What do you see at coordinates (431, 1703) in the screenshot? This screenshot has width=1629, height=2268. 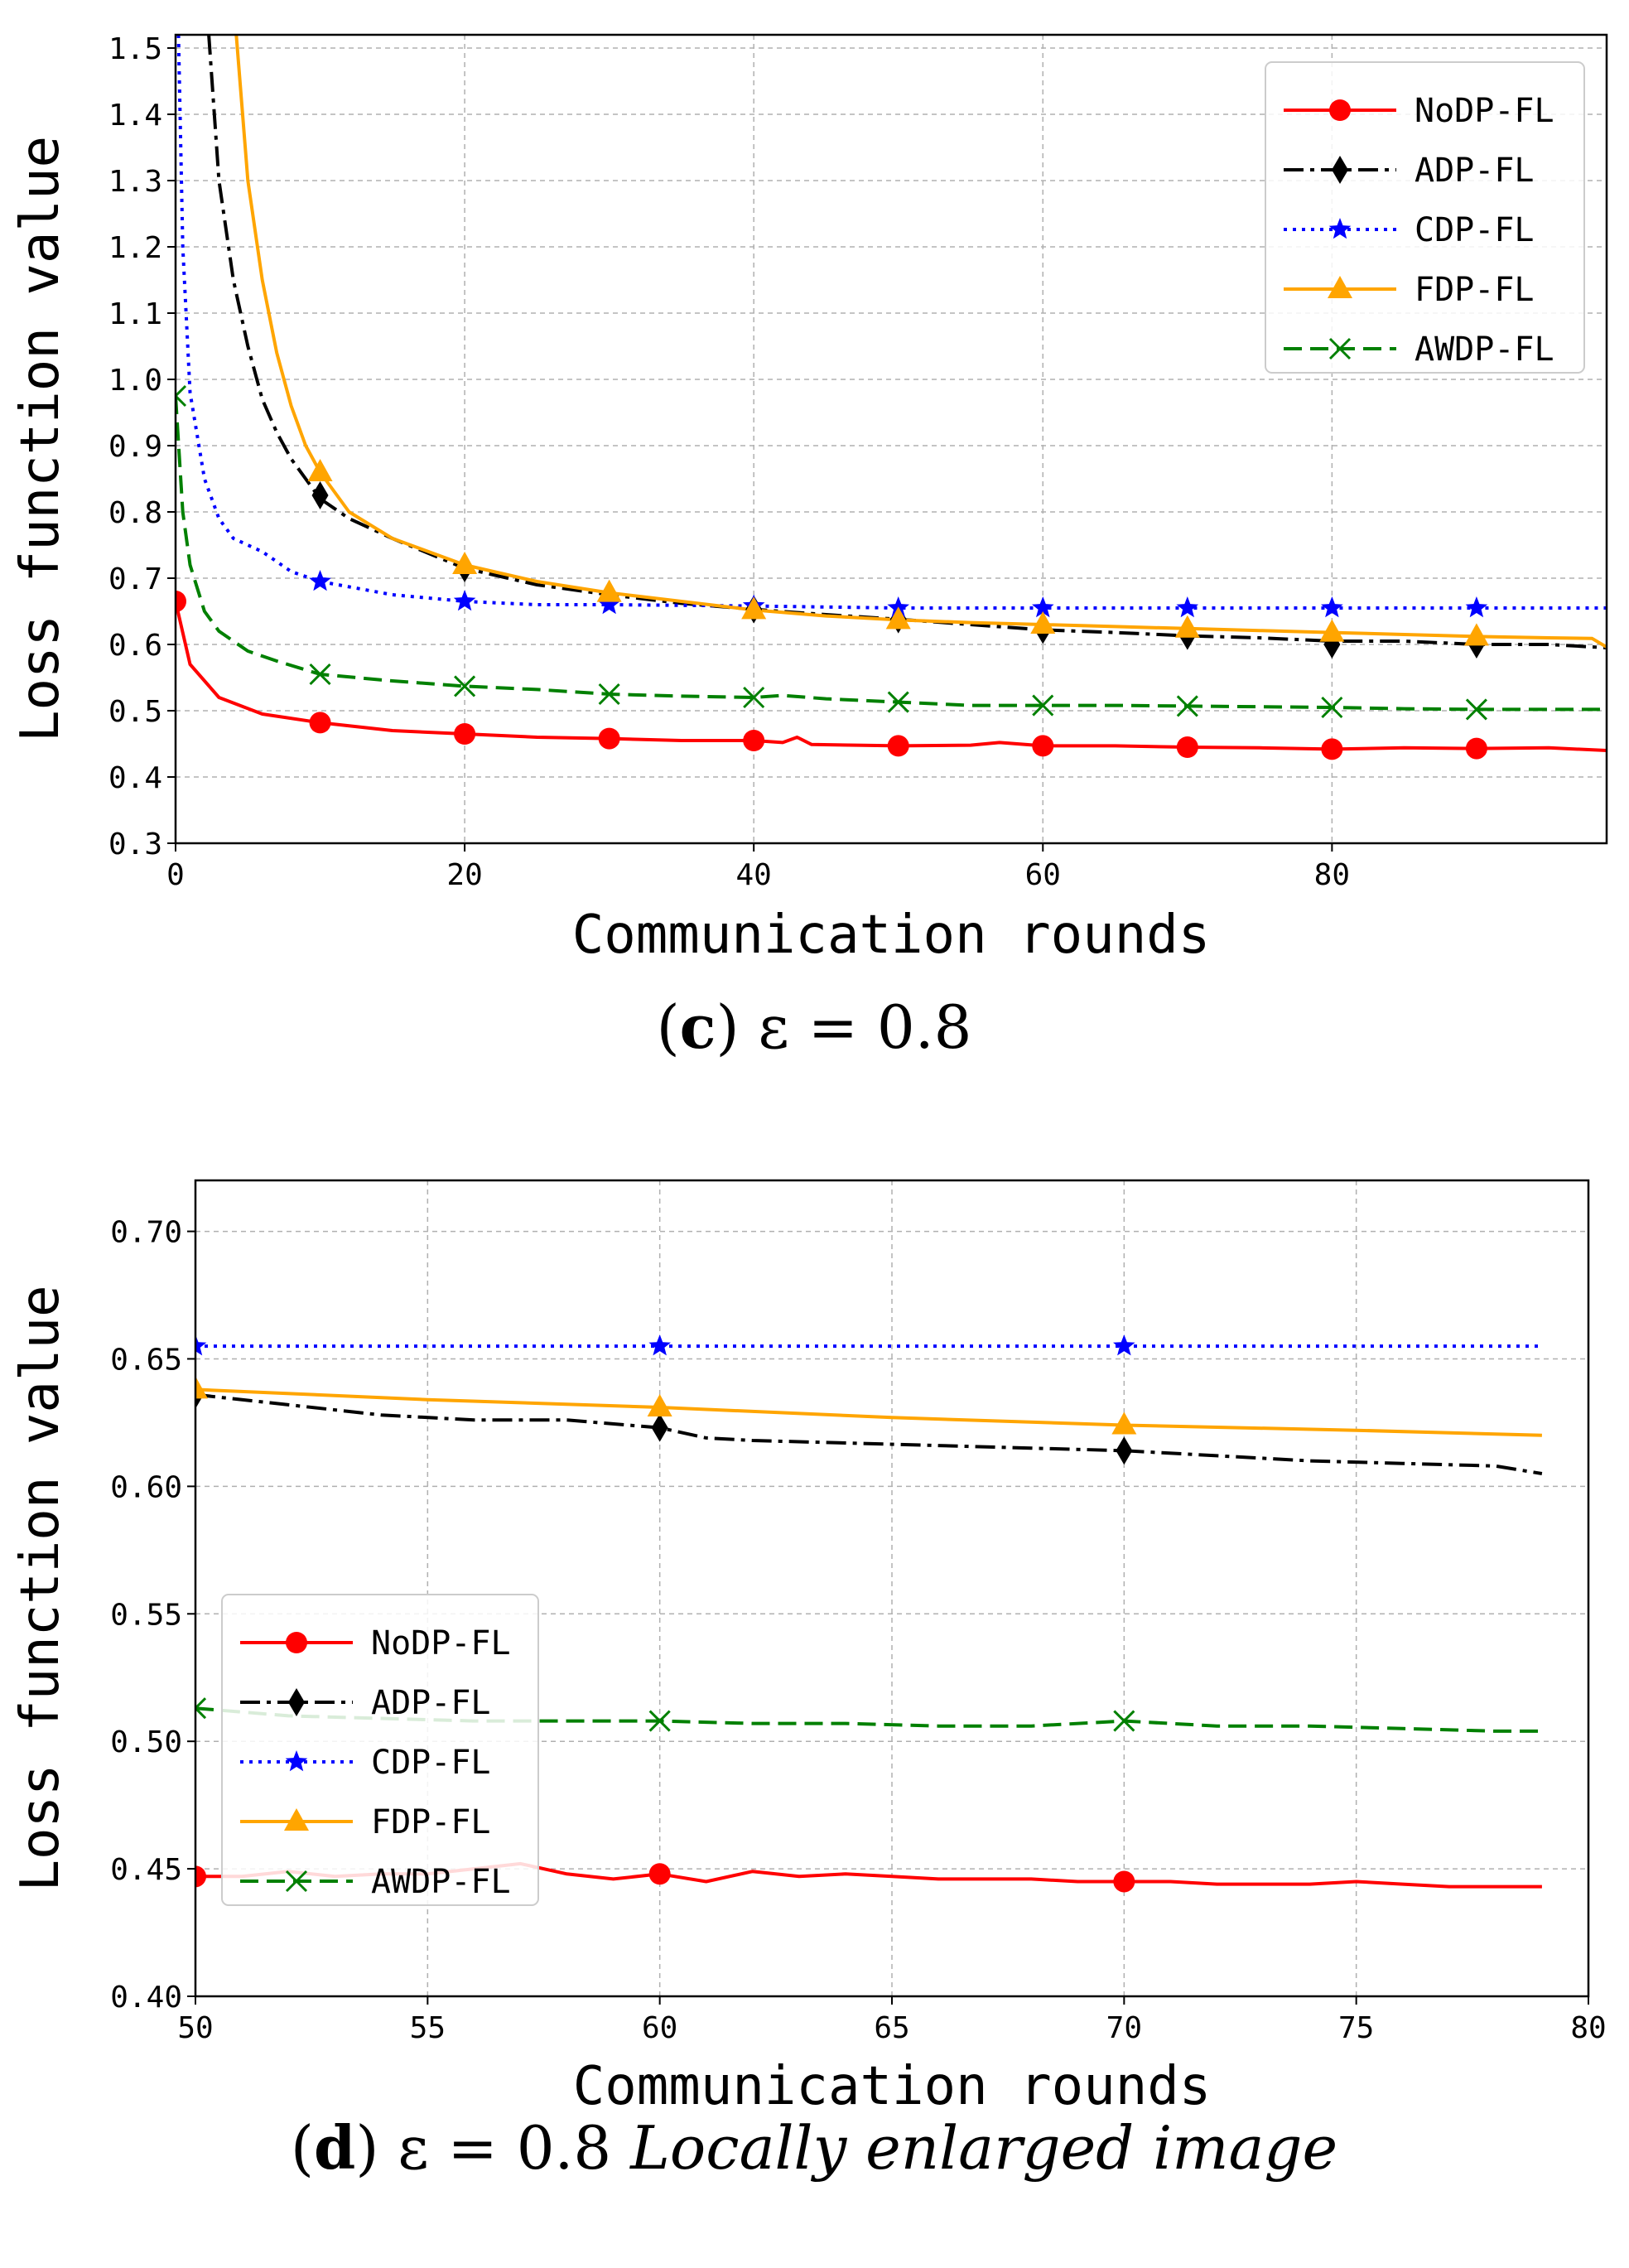 I see `legend-label-adp-fl: ADP-FL` at bounding box center [431, 1703].